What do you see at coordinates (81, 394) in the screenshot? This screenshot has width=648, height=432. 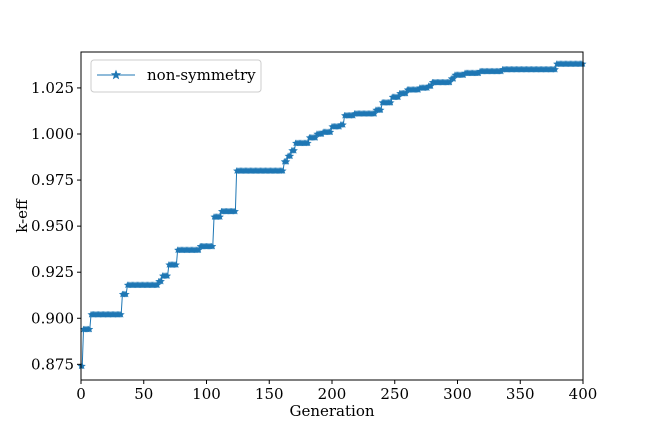 I see `x-tick-label: 0` at bounding box center [81, 394].